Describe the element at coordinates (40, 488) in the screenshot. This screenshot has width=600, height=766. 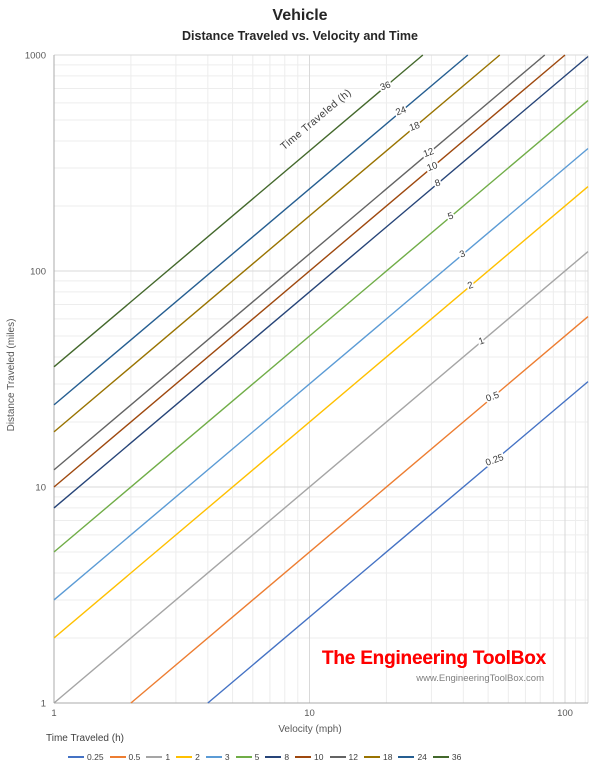
I see `y-tick-label: 10` at that location.